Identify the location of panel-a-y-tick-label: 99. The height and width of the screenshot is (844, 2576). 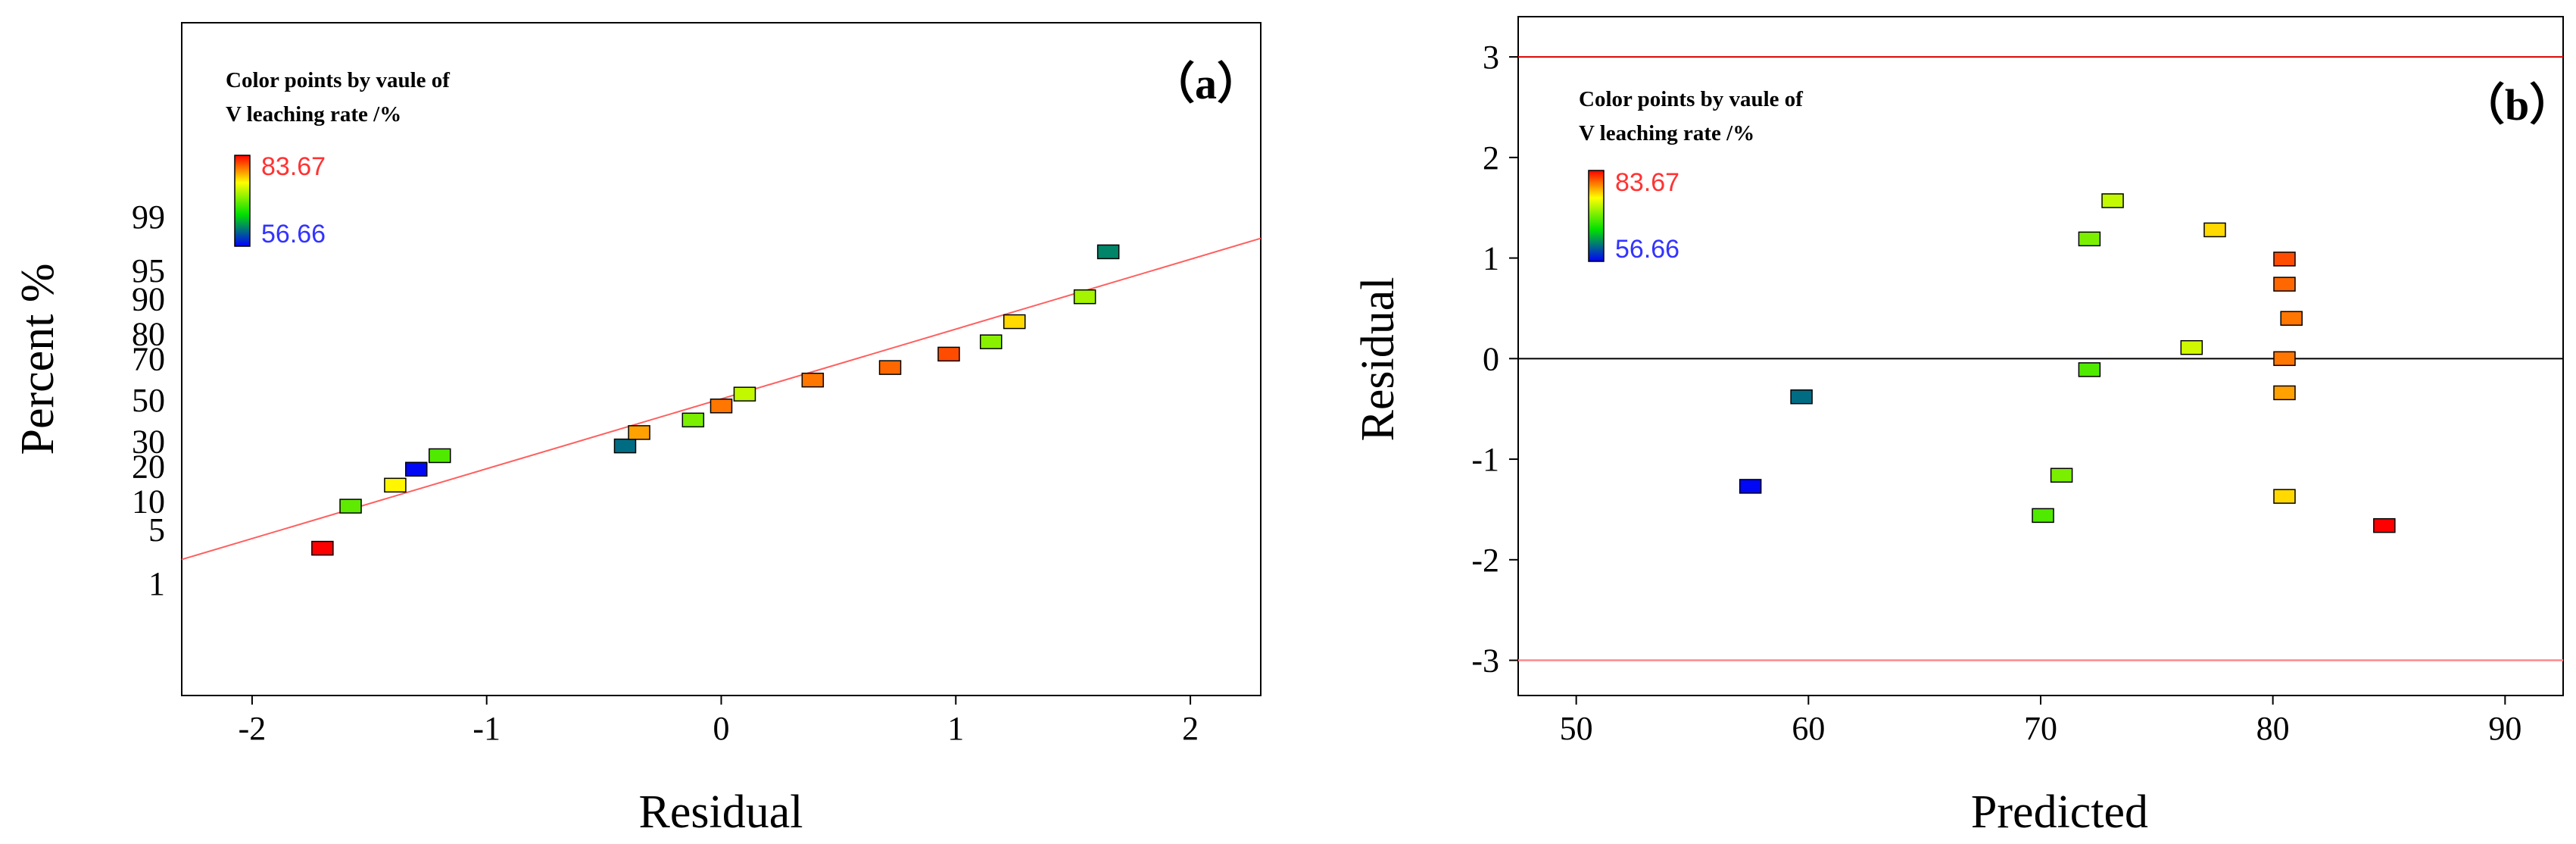
(148, 217).